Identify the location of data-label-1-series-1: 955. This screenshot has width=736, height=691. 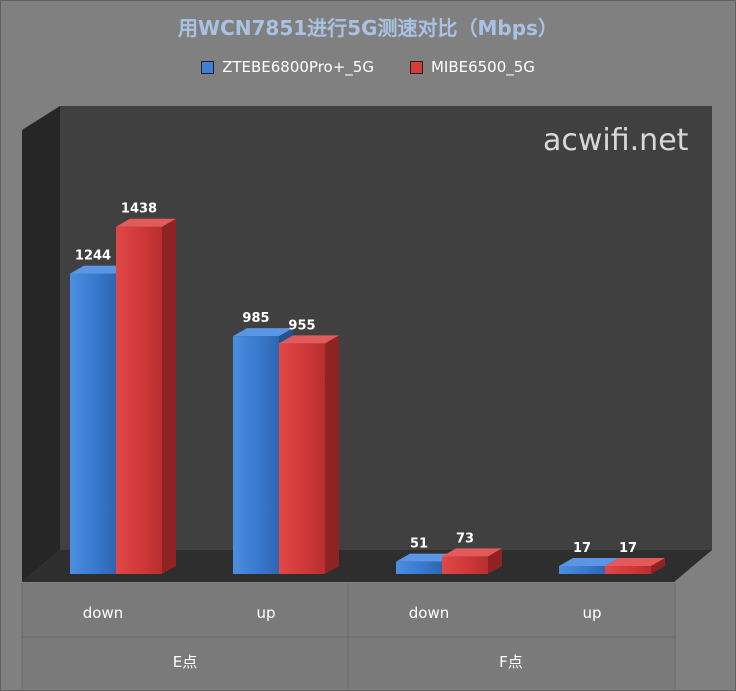
(301, 325).